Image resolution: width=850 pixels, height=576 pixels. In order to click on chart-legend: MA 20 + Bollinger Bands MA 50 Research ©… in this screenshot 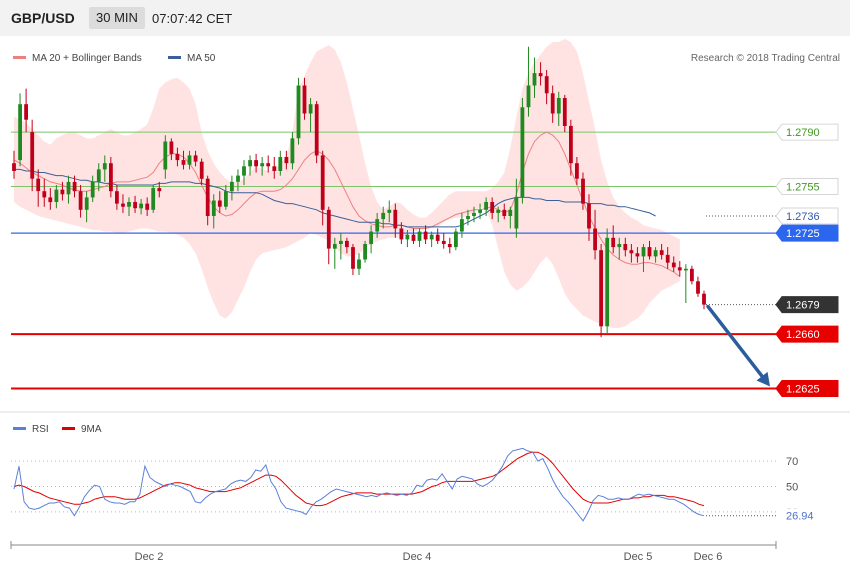, I will do `click(426, 58)`.